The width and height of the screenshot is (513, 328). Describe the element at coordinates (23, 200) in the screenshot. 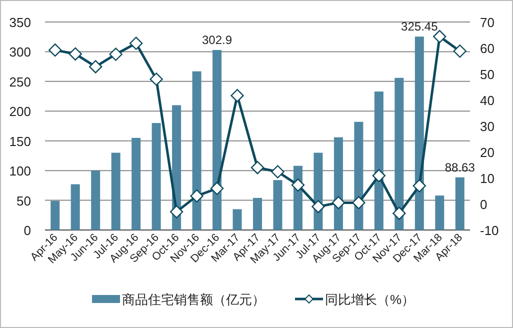

I see `y-tick-label: 50` at that location.